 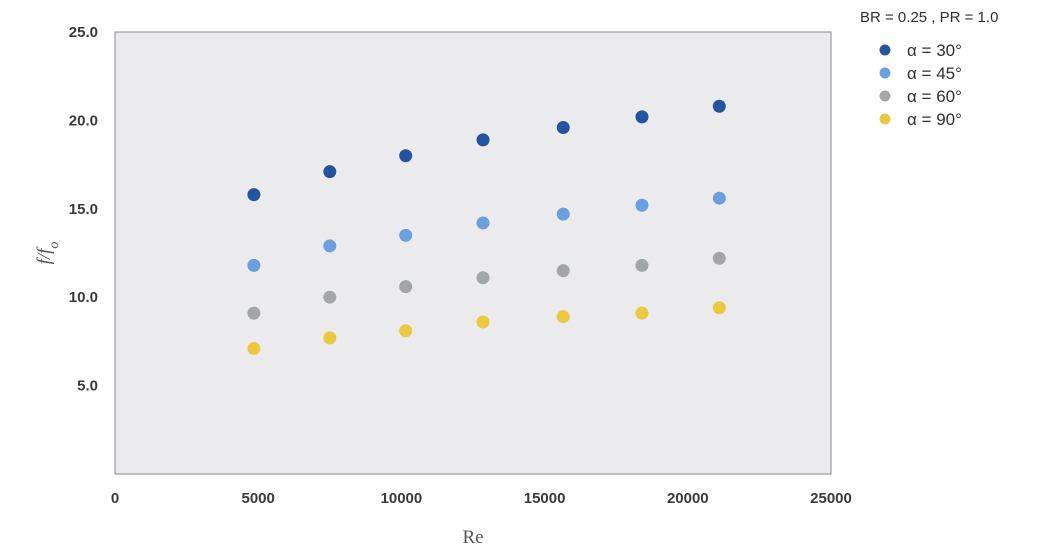 What do you see at coordinates (115, 498) in the screenshot?
I see `x-tick-label: 0` at bounding box center [115, 498].